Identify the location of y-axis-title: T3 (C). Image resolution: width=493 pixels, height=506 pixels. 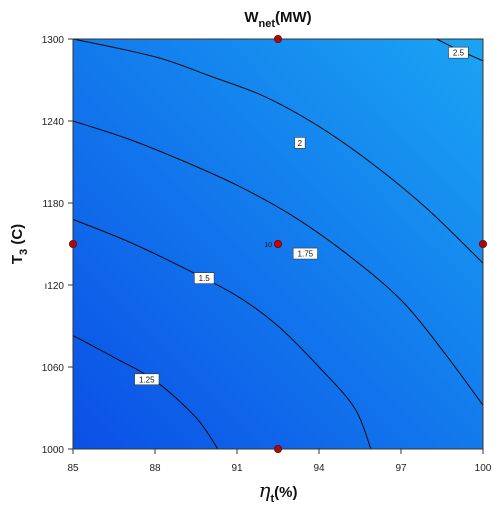
(19, 244).